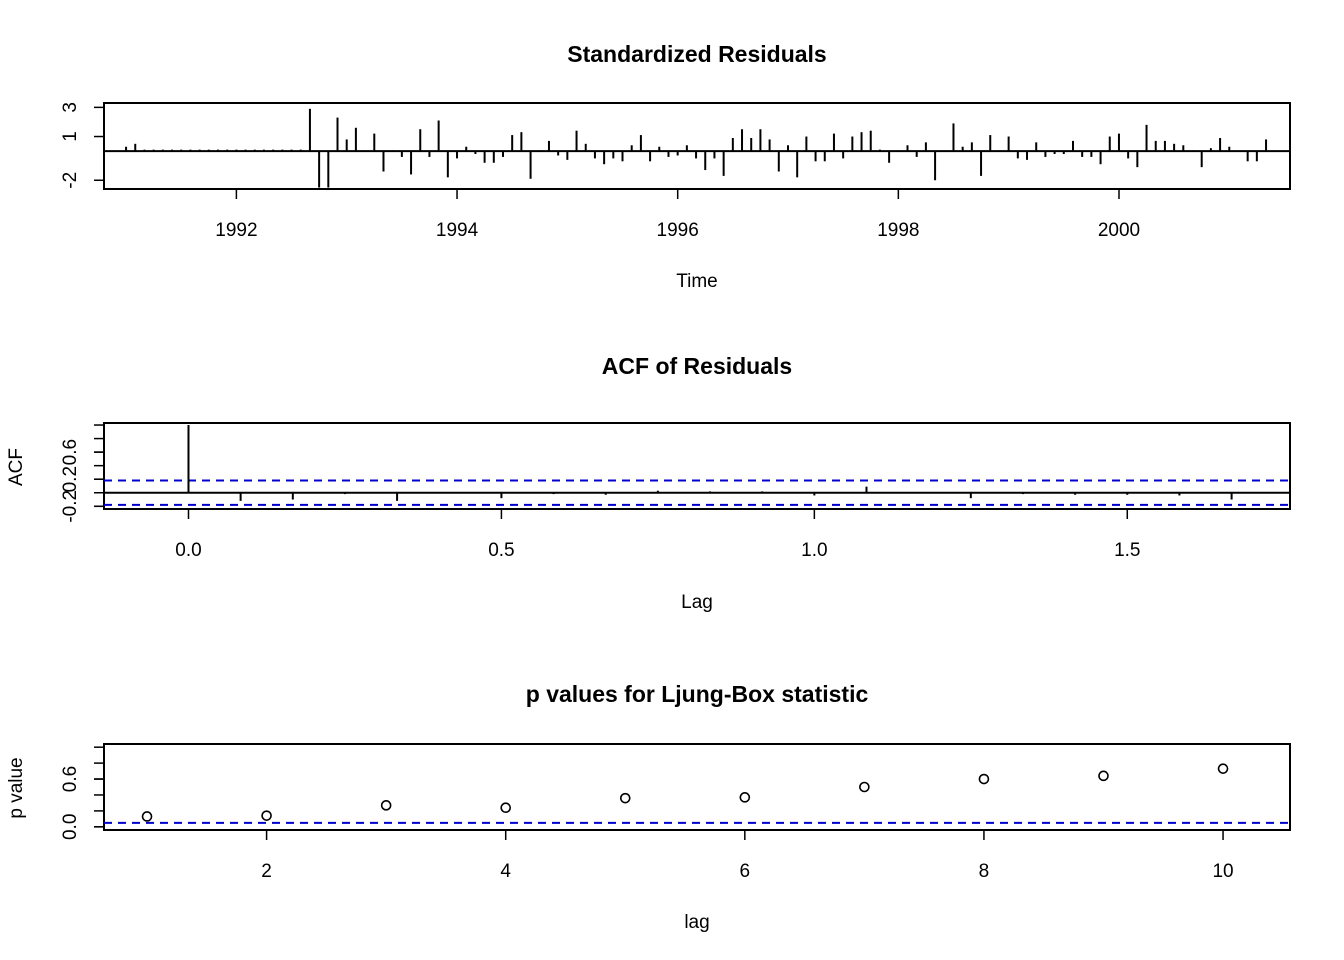  Describe the element at coordinates (696, 922) in the screenshot. I see `x-axis-label: lag` at that location.